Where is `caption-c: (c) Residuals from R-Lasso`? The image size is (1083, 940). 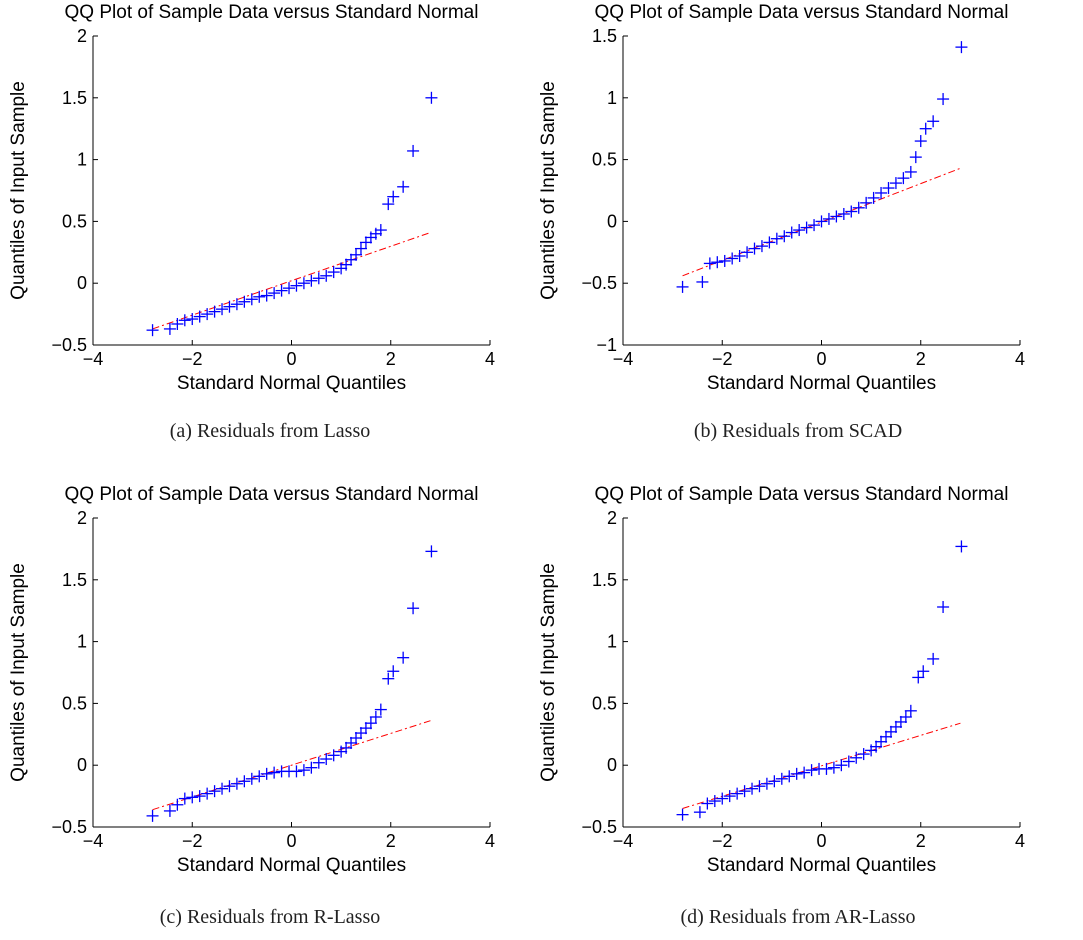
caption-c: (c) Residuals from R-Lasso is located at coordinates (270, 917).